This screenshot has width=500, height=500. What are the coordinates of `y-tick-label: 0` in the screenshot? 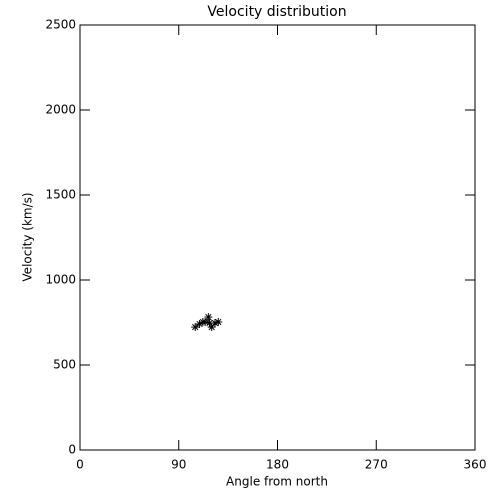 It's located at (72, 450).